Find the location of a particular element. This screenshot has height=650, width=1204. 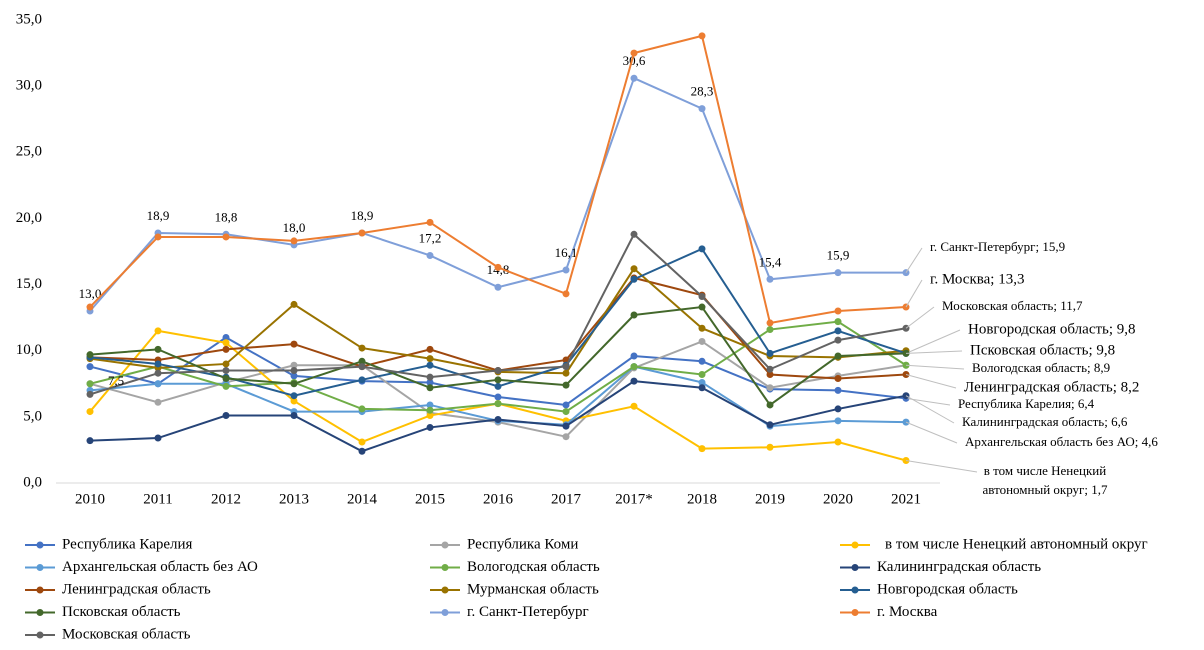

data-label: 18,9 is located at coordinates (362, 215).